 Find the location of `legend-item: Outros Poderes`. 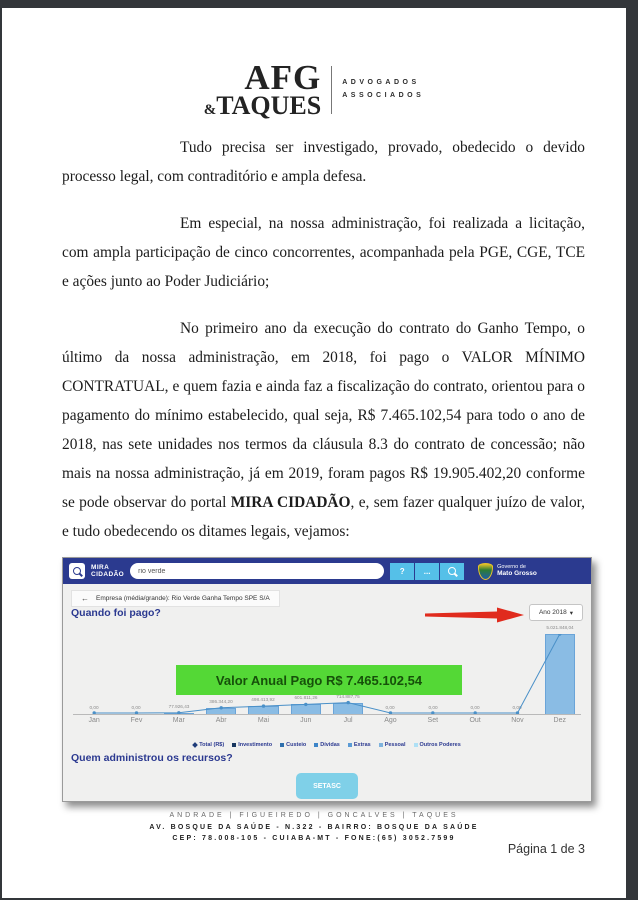

legend-item: Outros Poderes is located at coordinates (437, 745).